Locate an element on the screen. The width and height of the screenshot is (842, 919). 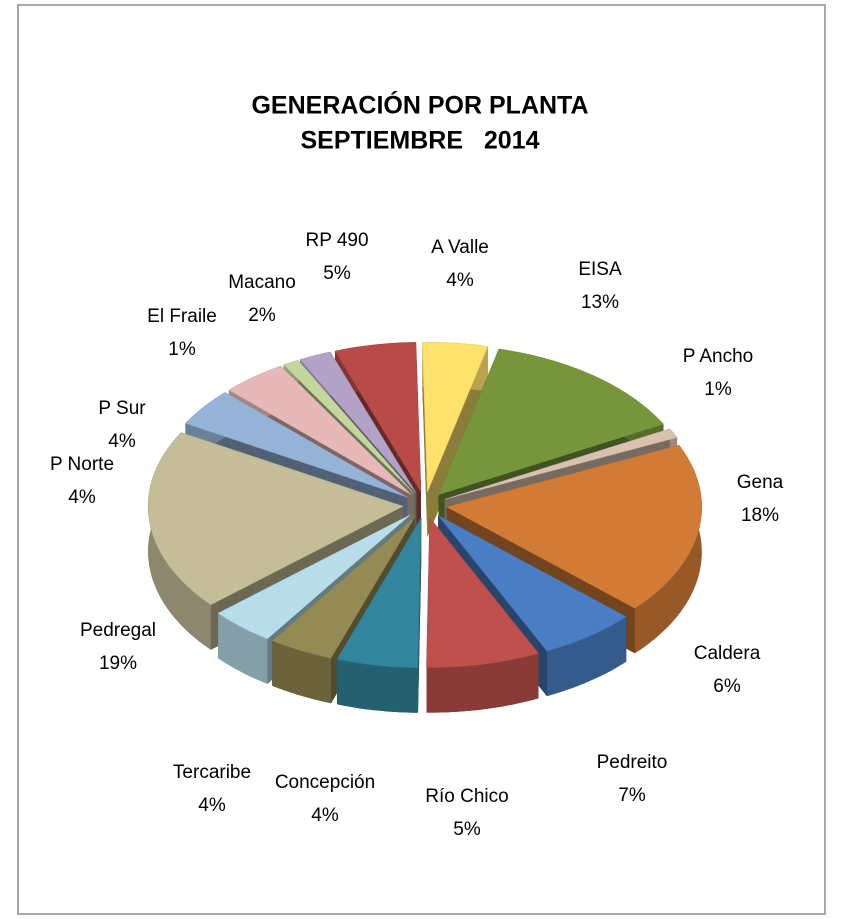
slice-value-label: 6% is located at coordinates (727, 686).